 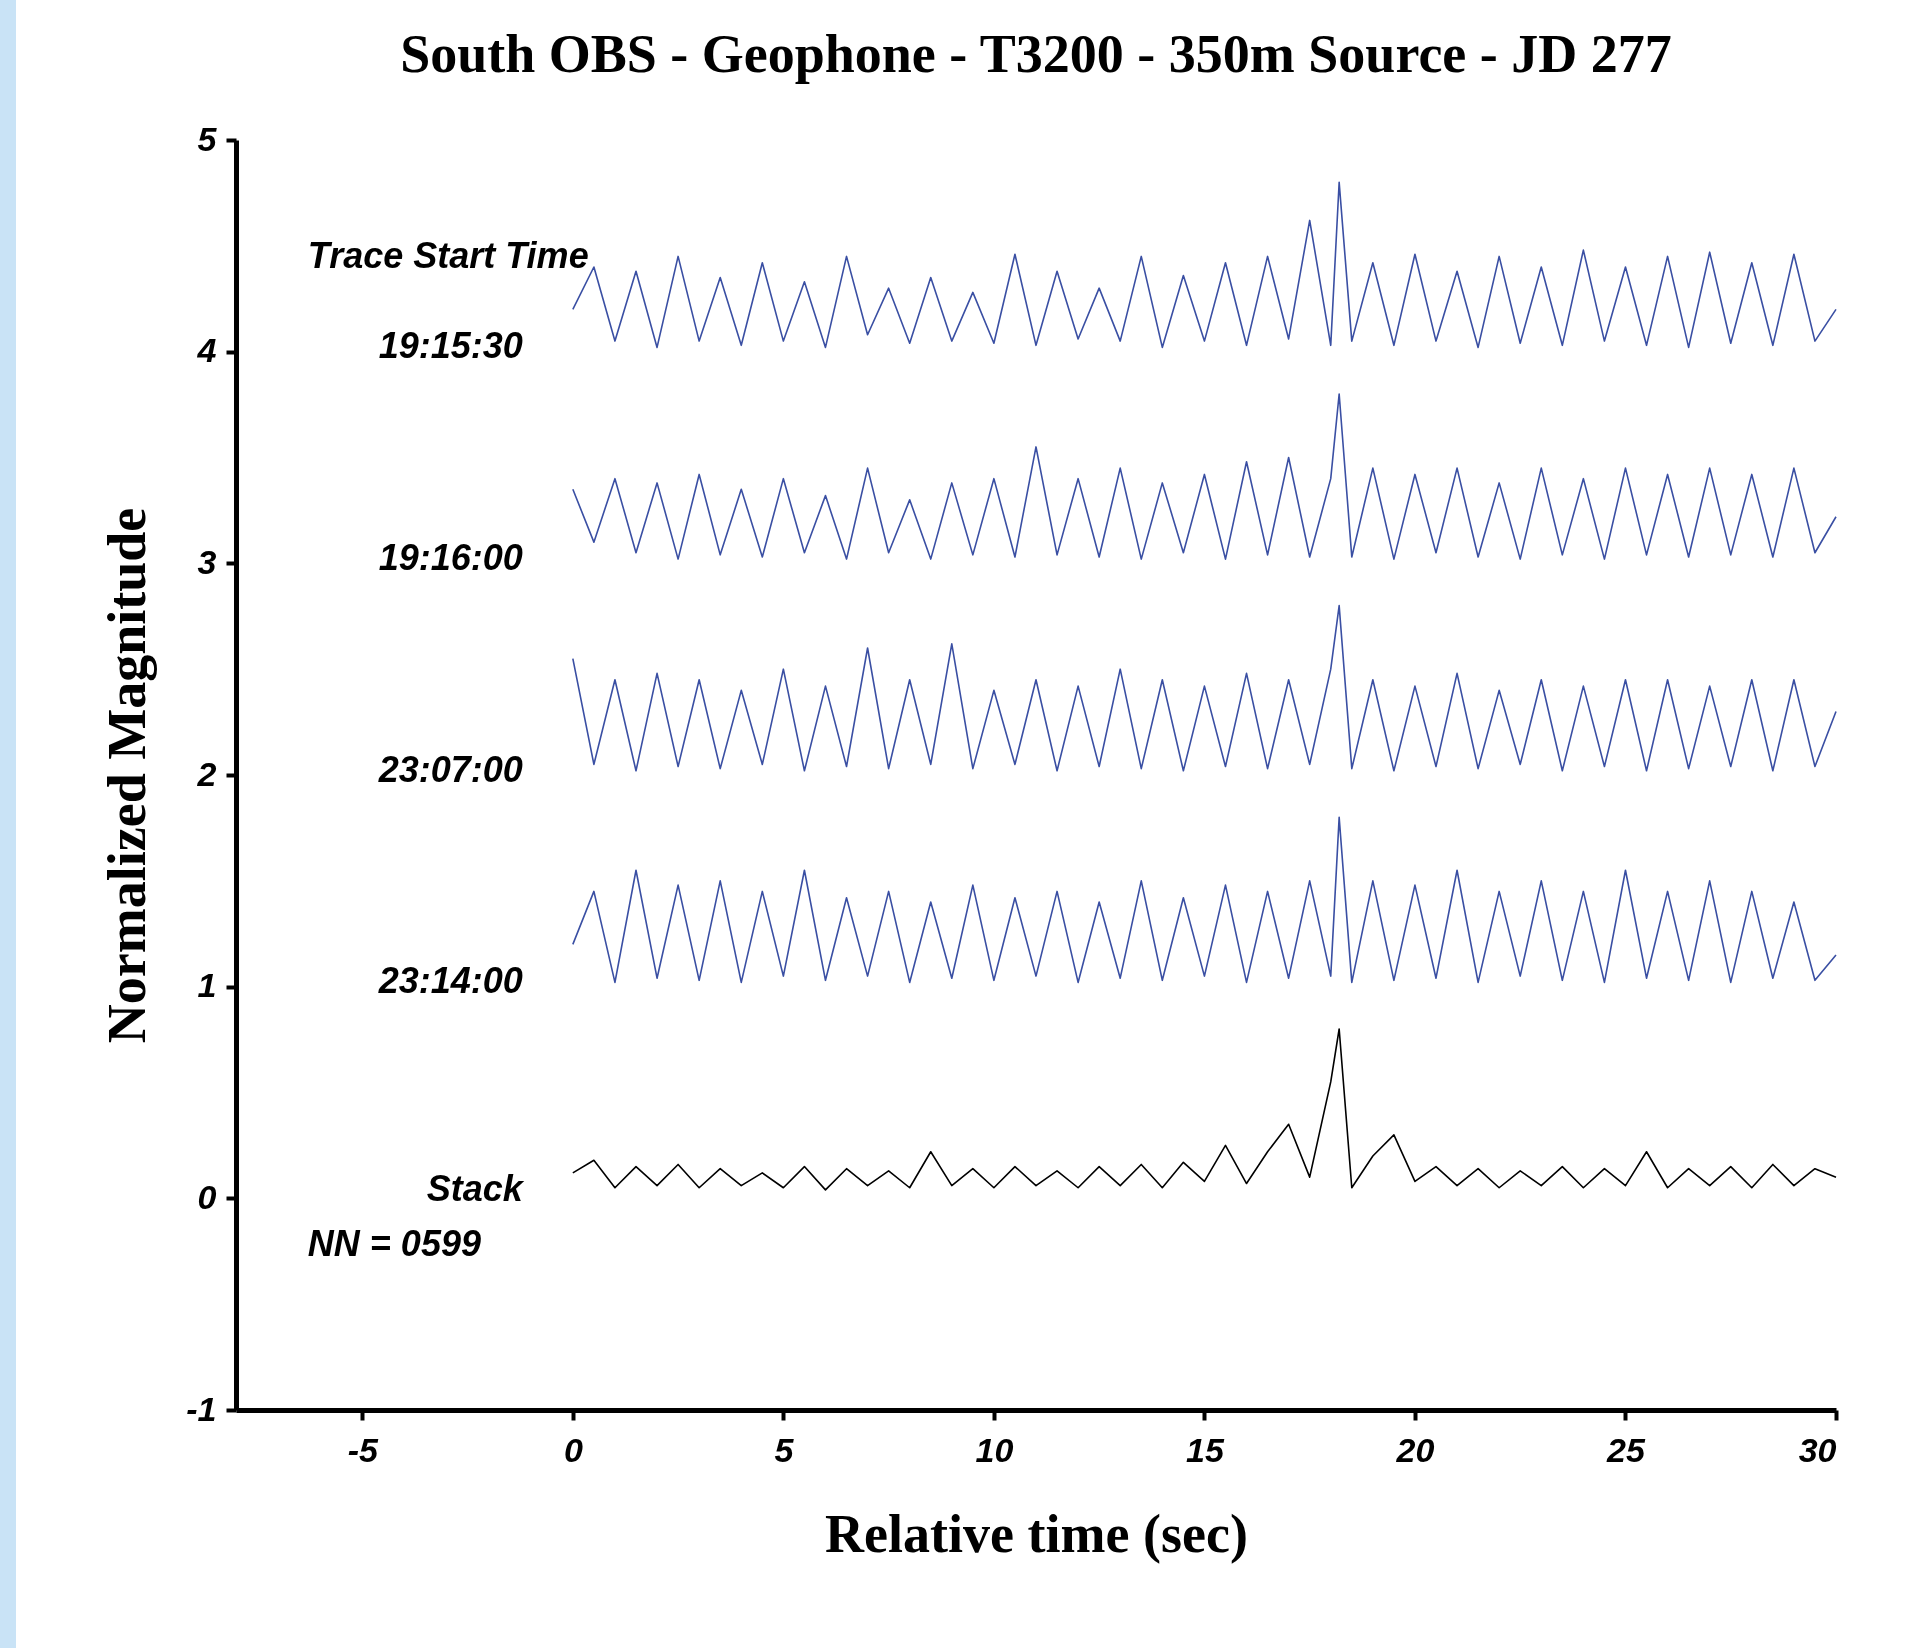 What do you see at coordinates (573, 1449) in the screenshot?
I see `x-tick-label: 0` at bounding box center [573, 1449].